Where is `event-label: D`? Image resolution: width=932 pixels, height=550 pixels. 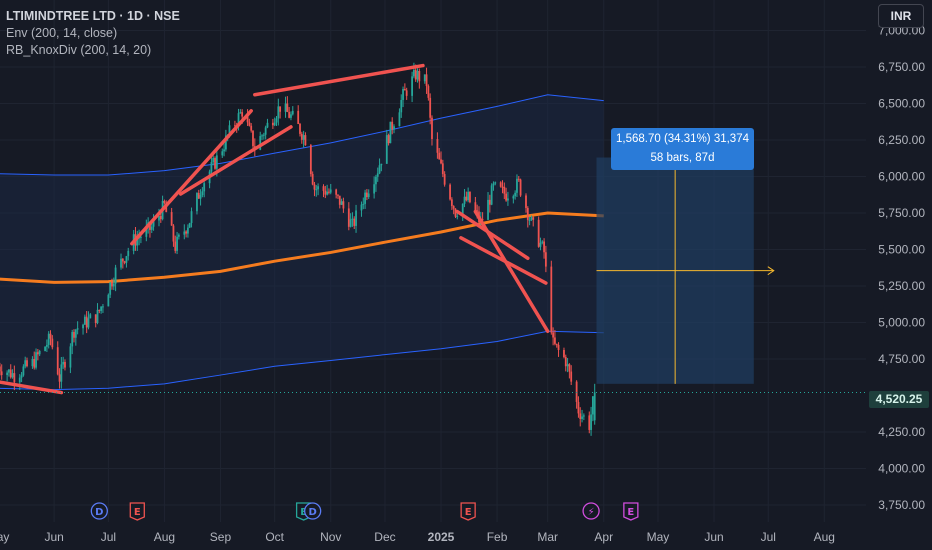
event-label: D is located at coordinates (313, 512).